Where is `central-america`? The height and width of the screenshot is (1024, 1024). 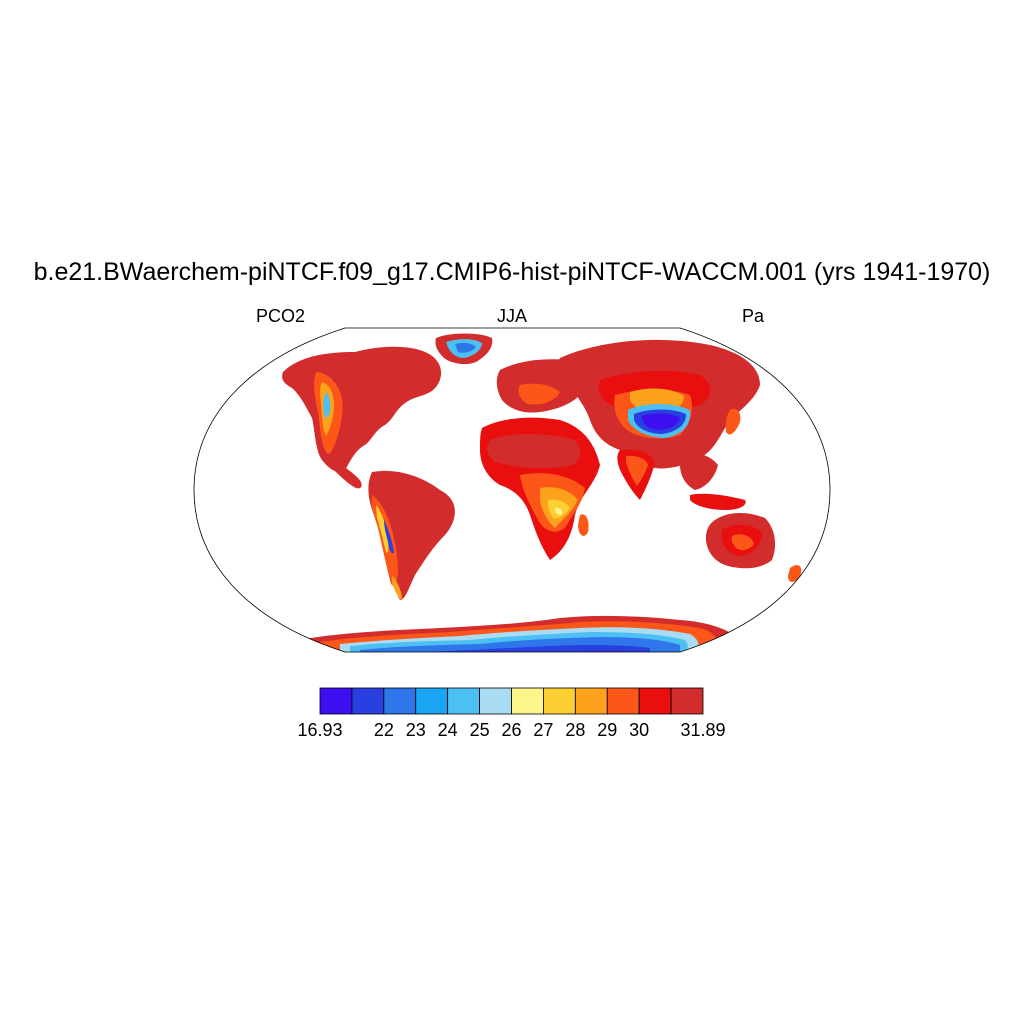
central-america is located at coordinates (346, 473).